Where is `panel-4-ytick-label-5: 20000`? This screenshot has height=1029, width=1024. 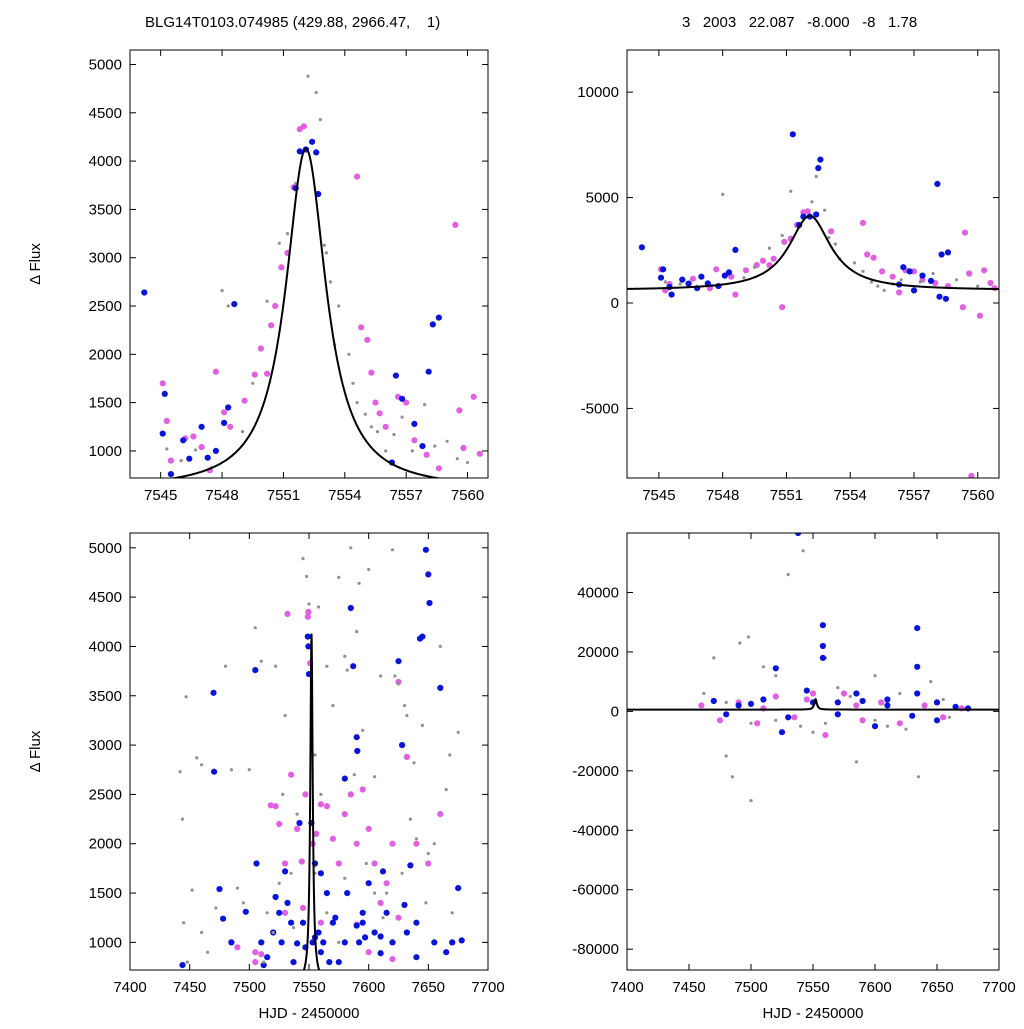 panel-4-ytick-label-5: 20000 is located at coordinates (598, 652).